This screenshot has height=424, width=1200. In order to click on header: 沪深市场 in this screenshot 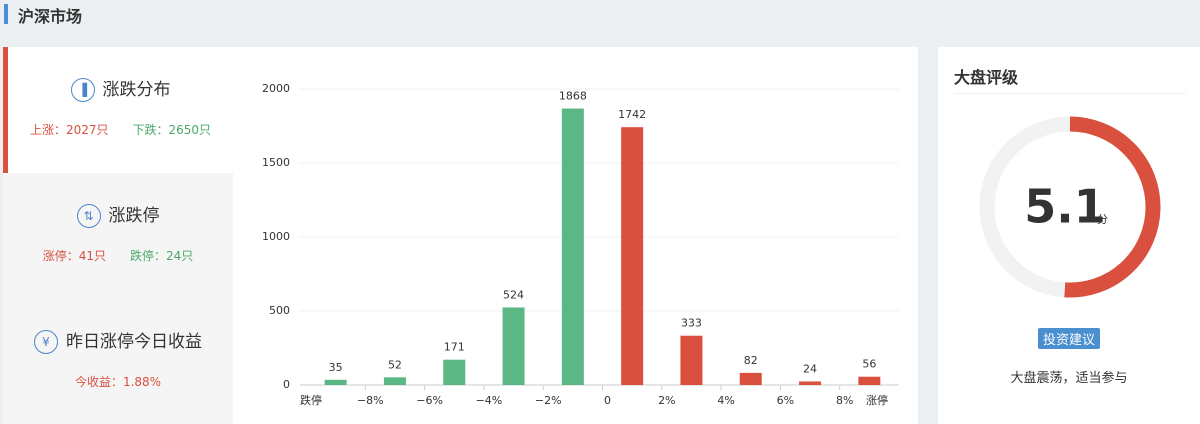, I will do `click(600, 15)`.